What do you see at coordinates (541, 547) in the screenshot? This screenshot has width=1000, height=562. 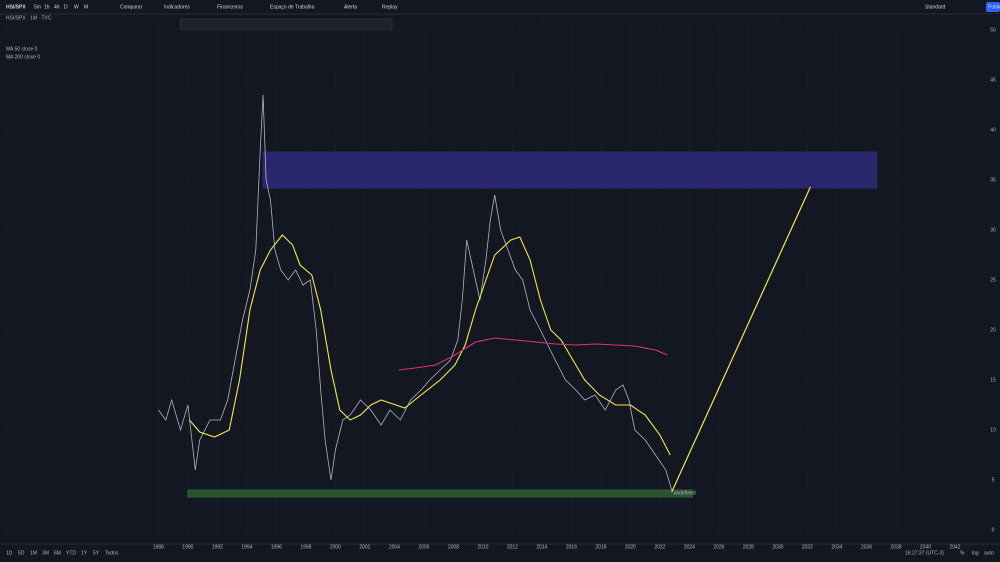 I see `x-tick-label: 2014` at bounding box center [541, 547].